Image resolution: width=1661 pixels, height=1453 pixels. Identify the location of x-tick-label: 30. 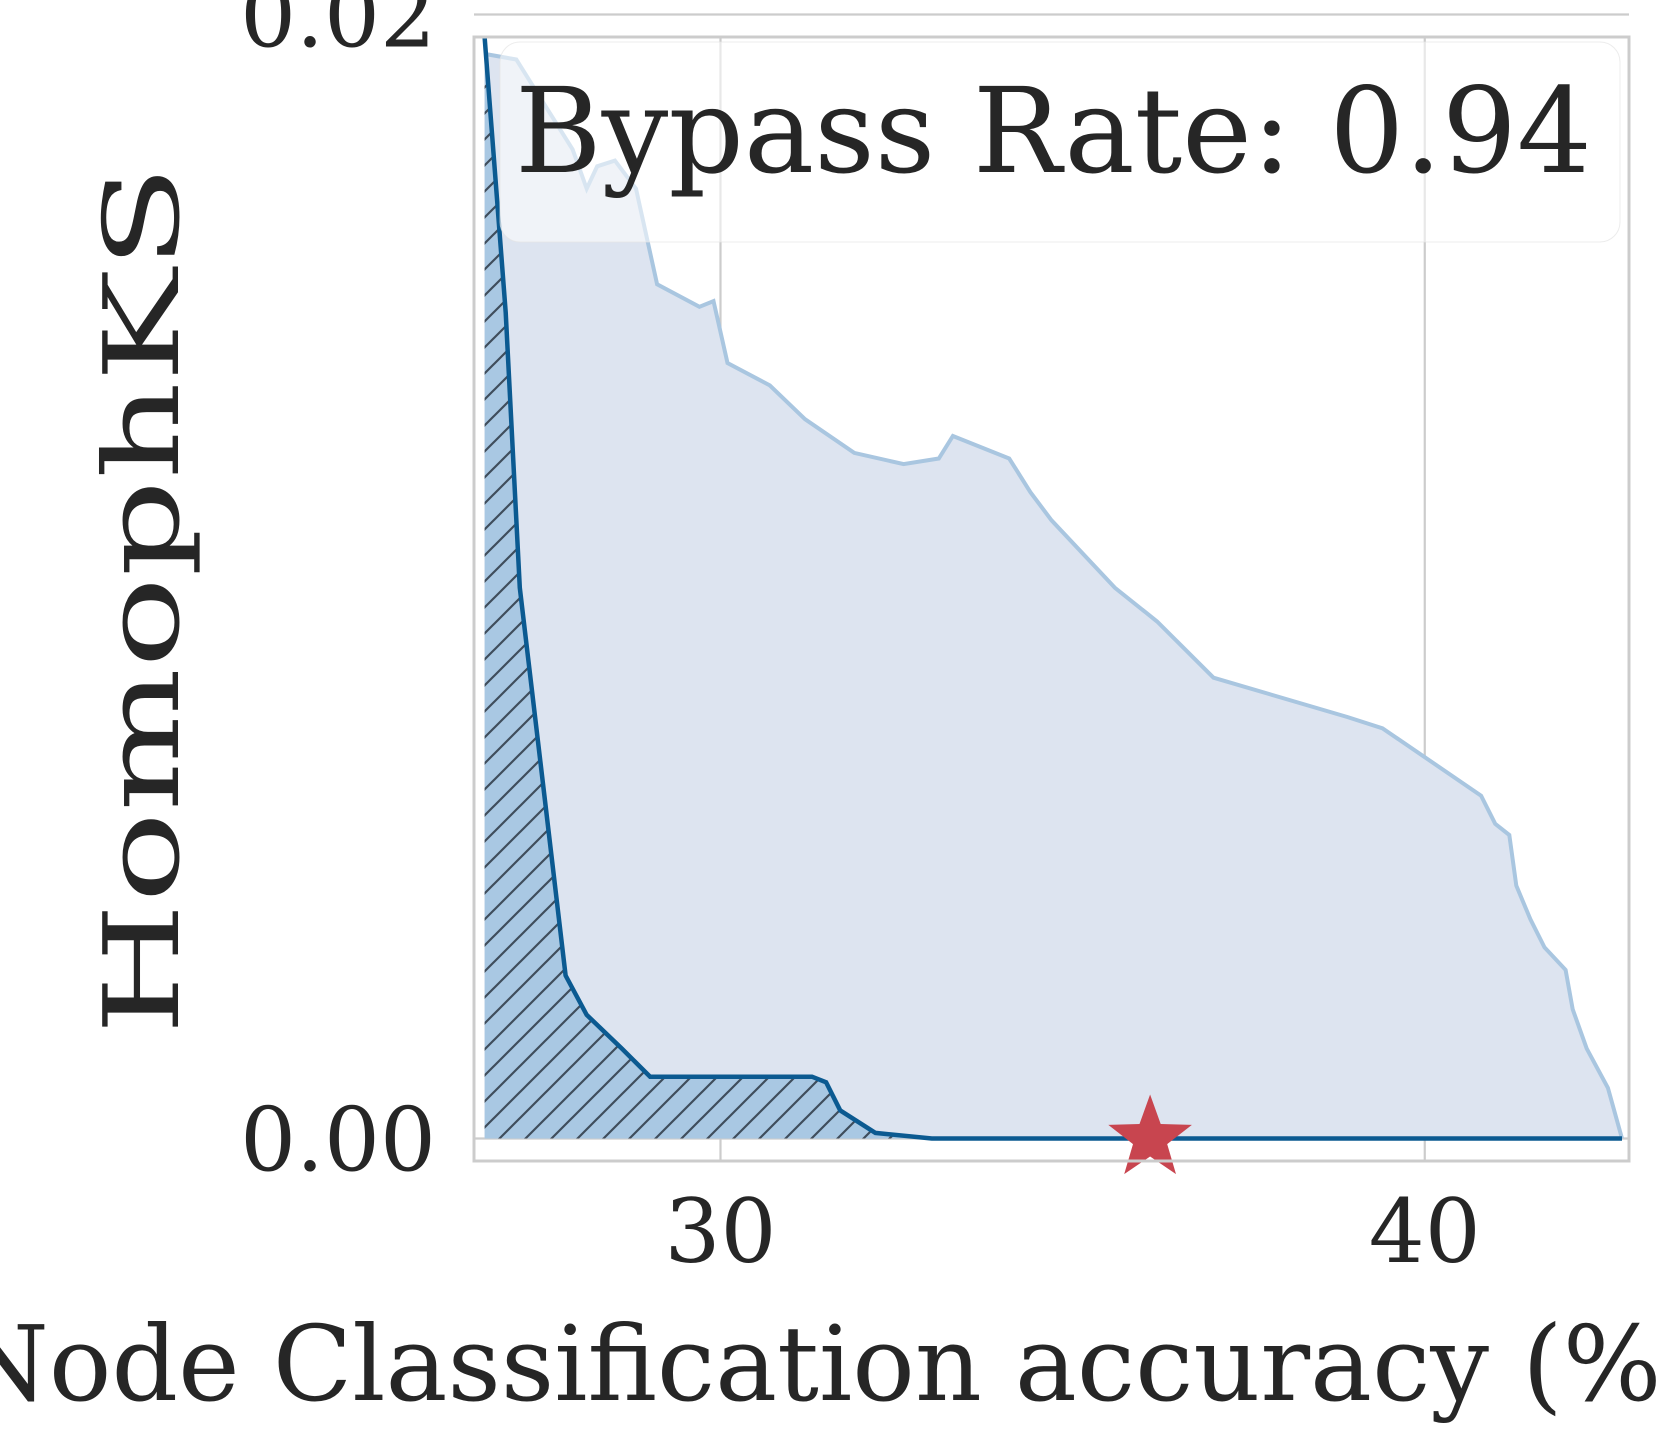
(721, 1231).